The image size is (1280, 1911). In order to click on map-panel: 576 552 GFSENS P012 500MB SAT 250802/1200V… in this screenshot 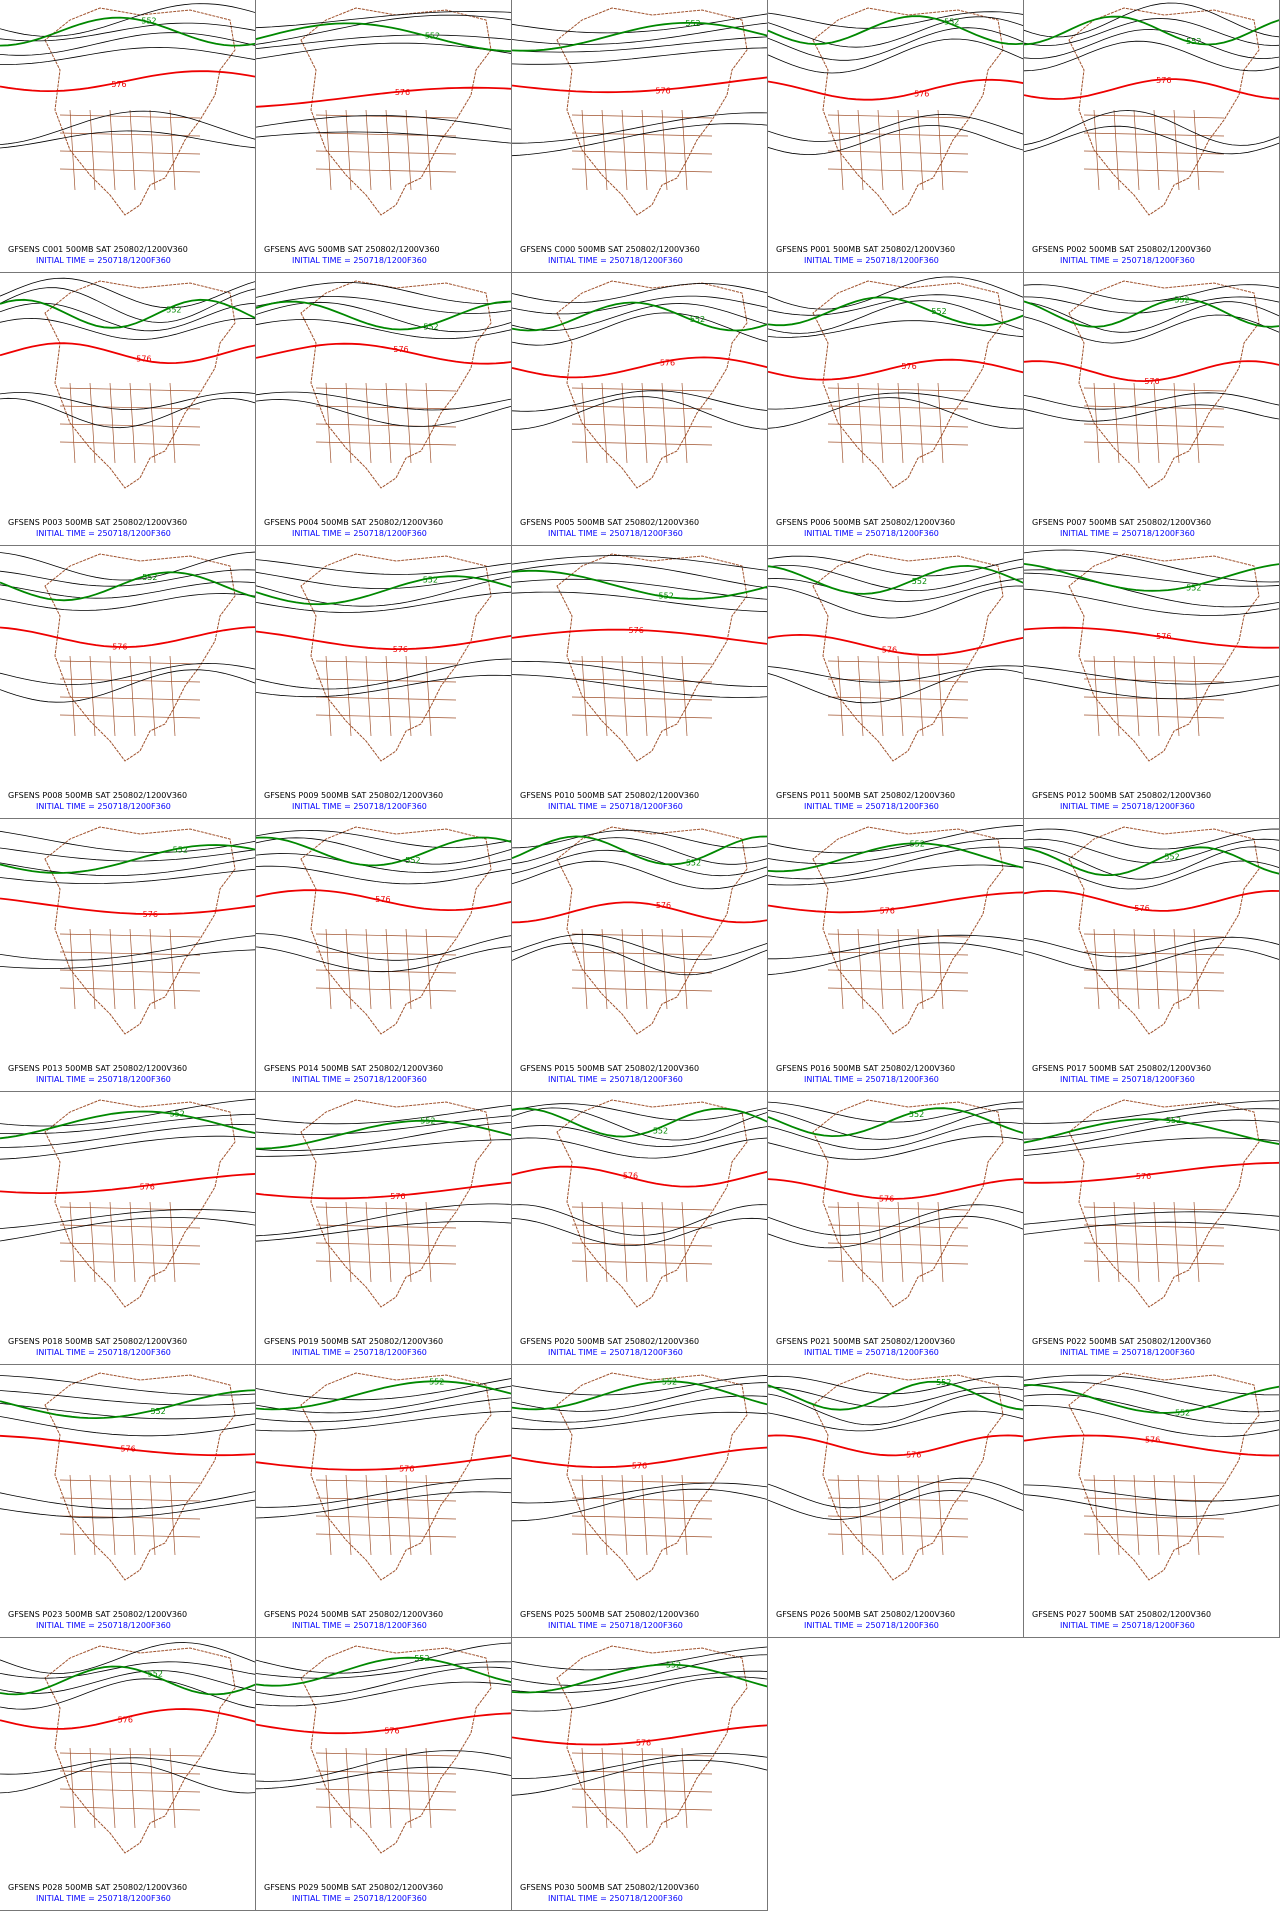, I will do `click(1152, 682)`.